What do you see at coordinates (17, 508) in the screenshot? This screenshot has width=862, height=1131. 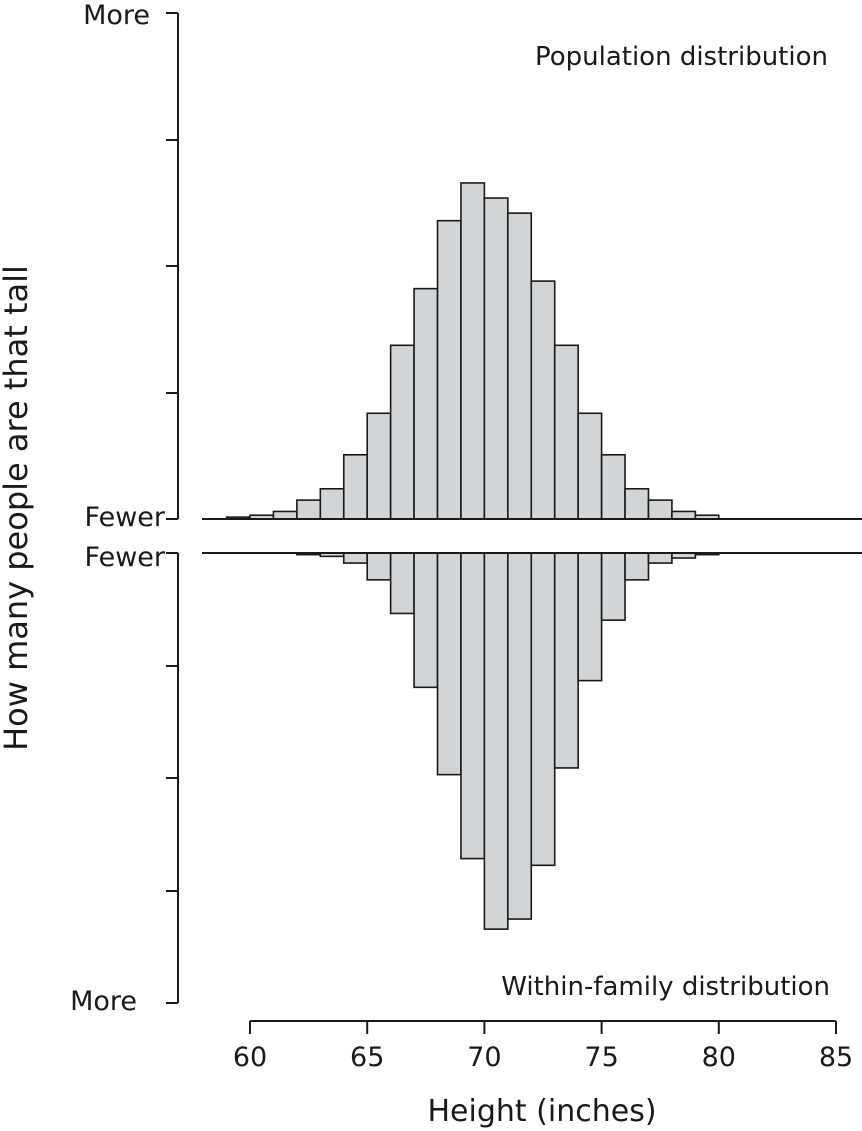 I see `y-axis-label: How many people are that tall` at bounding box center [17, 508].